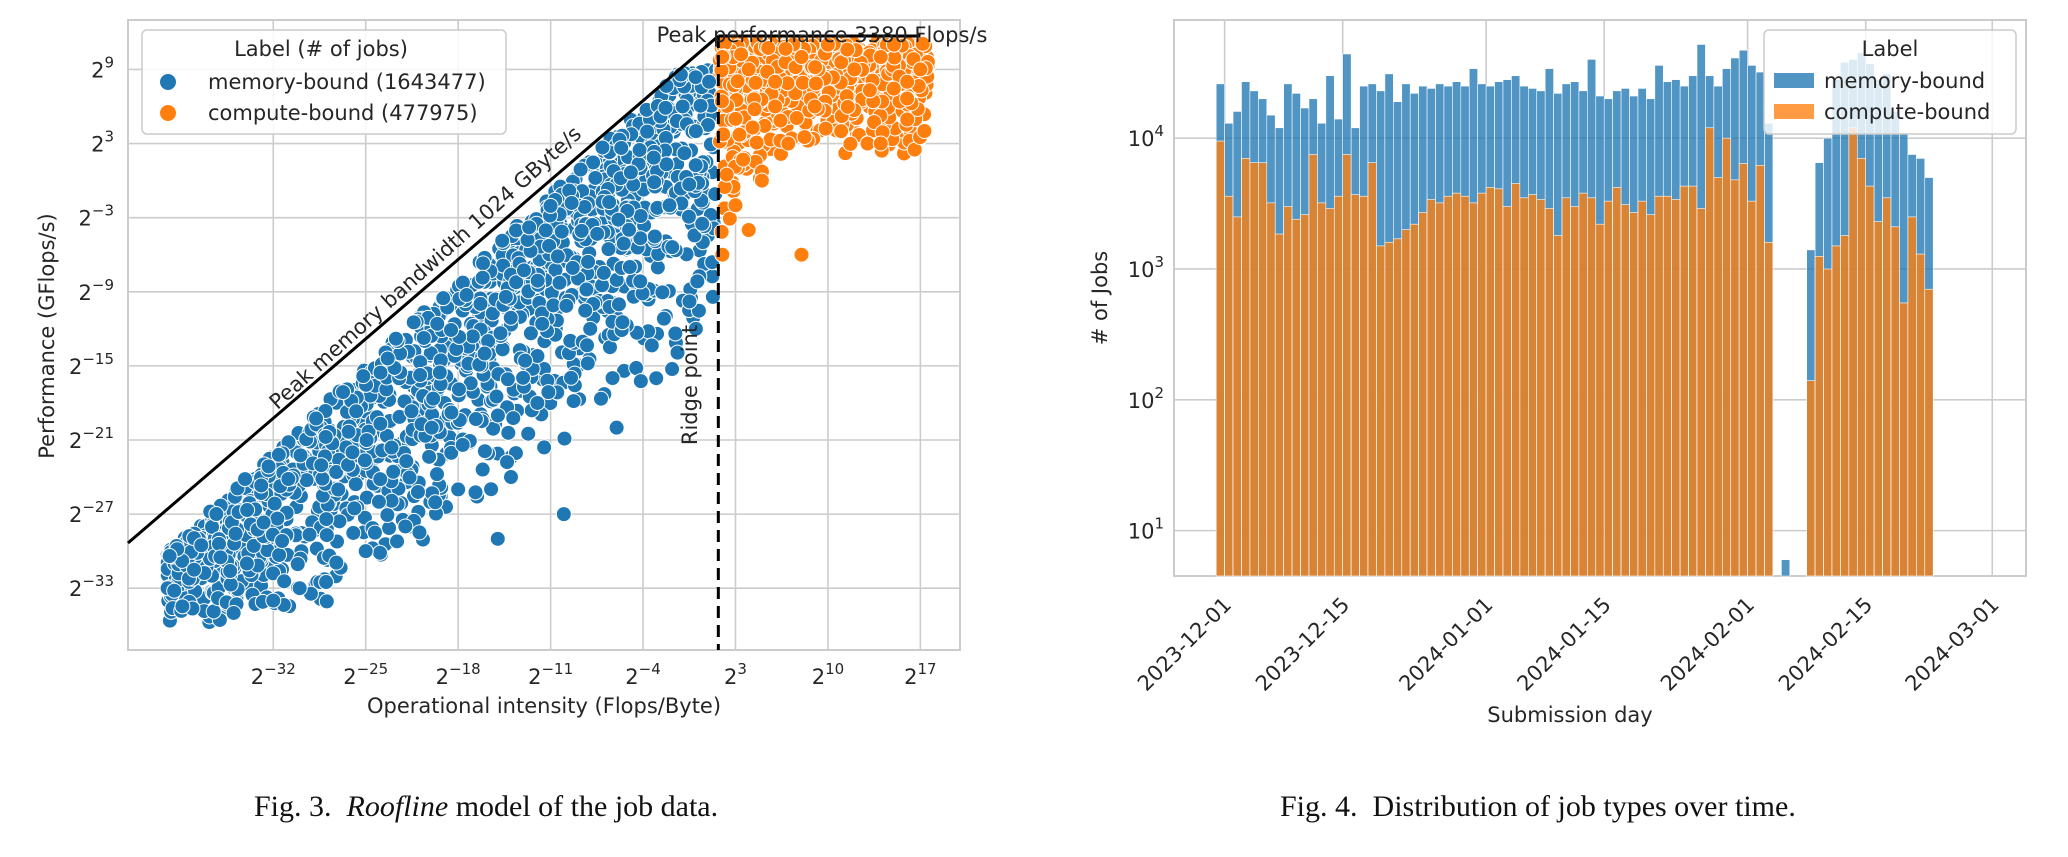 The height and width of the screenshot is (857, 2068). I want to click on distribution-y-tick-label: 102, so click(1146, 398).